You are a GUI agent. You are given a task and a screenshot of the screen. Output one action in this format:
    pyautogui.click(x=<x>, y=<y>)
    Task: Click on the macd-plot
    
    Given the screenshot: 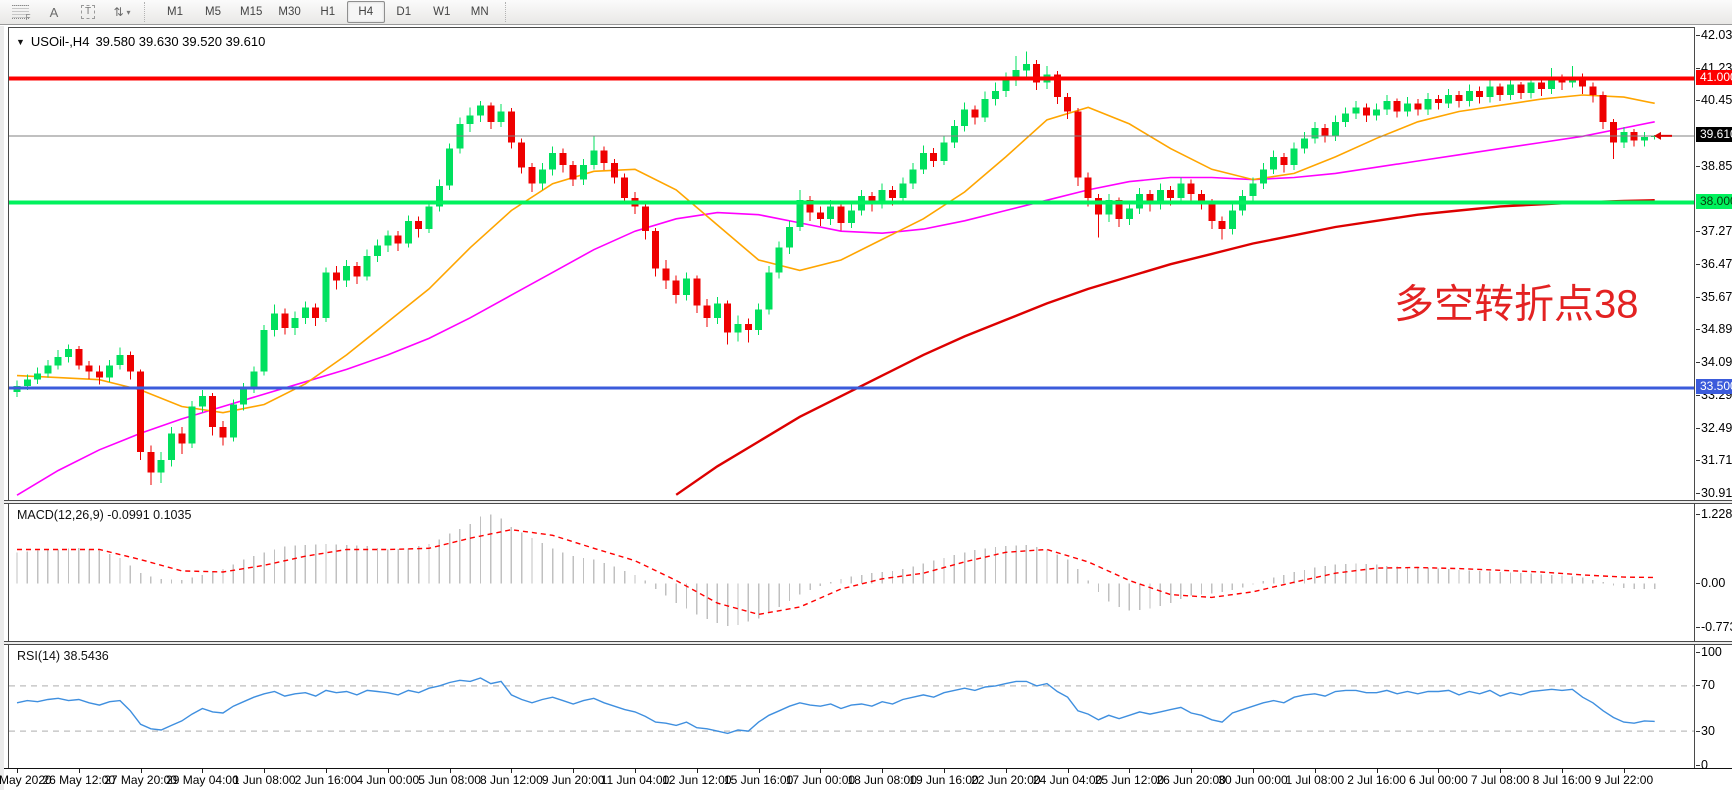 What is the action you would take?
    pyautogui.click(x=836, y=570)
    